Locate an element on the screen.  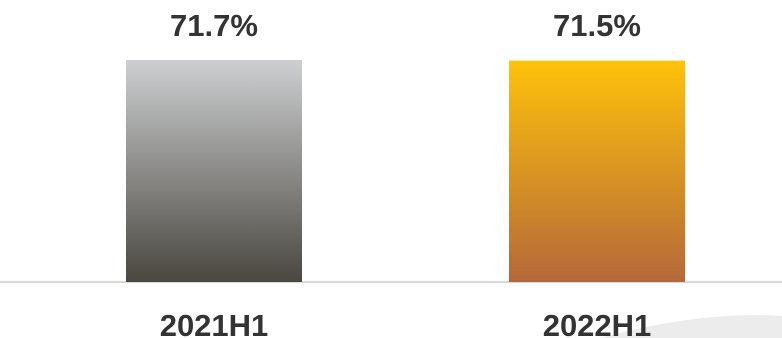
bar-2022H1 is located at coordinates (597, 171).